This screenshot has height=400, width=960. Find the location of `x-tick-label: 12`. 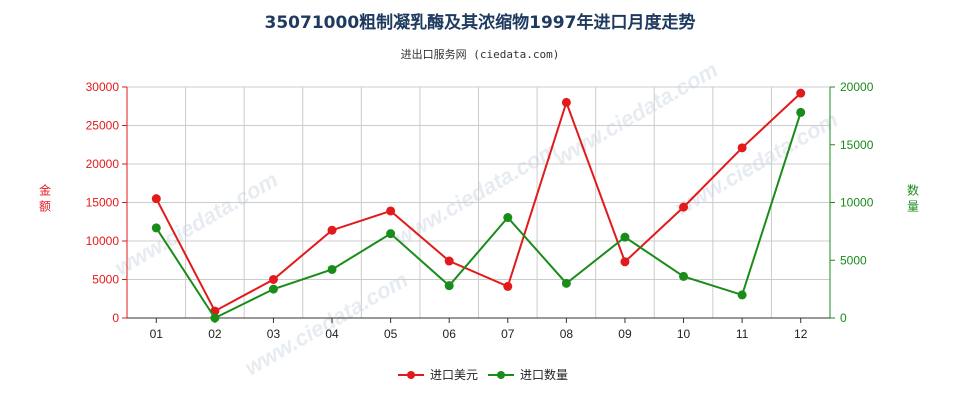

x-tick-label: 12 is located at coordinates (801, 334).